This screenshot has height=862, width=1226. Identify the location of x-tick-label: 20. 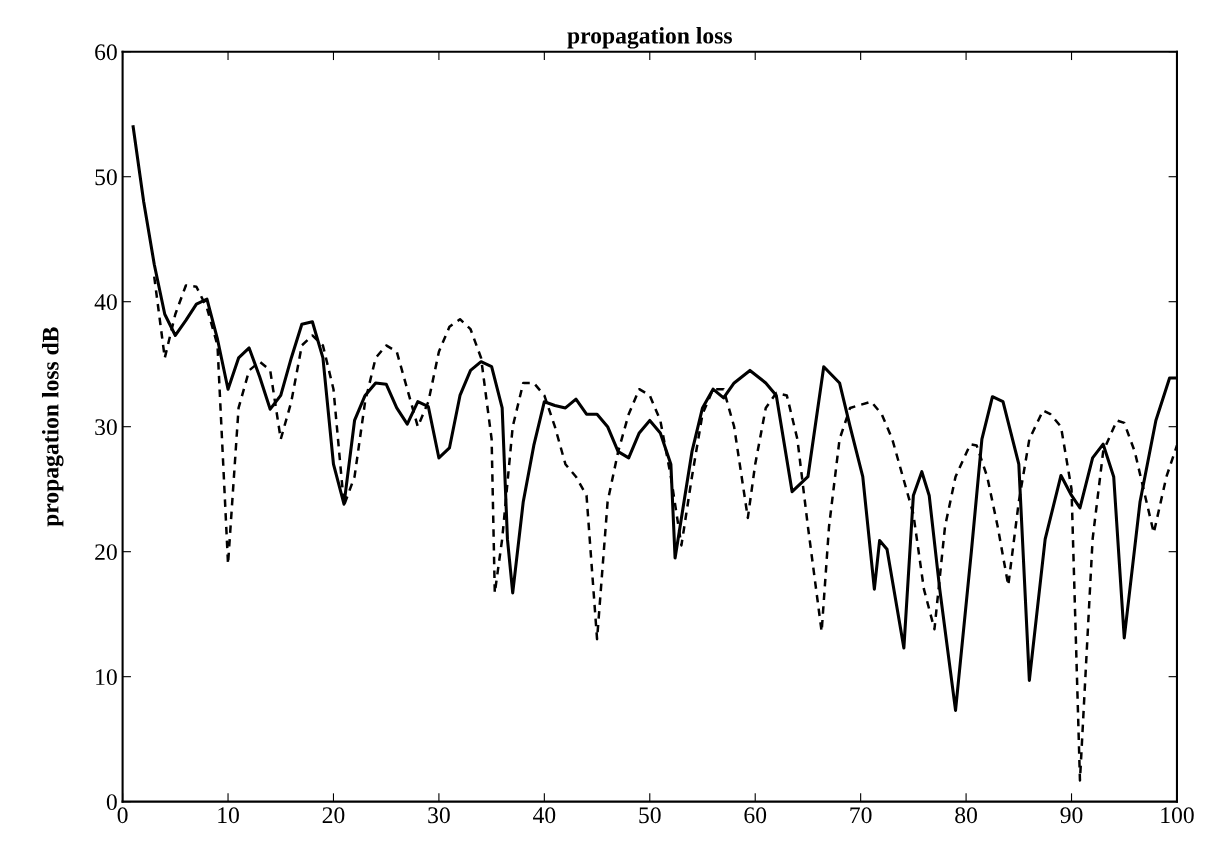
(333, 815).